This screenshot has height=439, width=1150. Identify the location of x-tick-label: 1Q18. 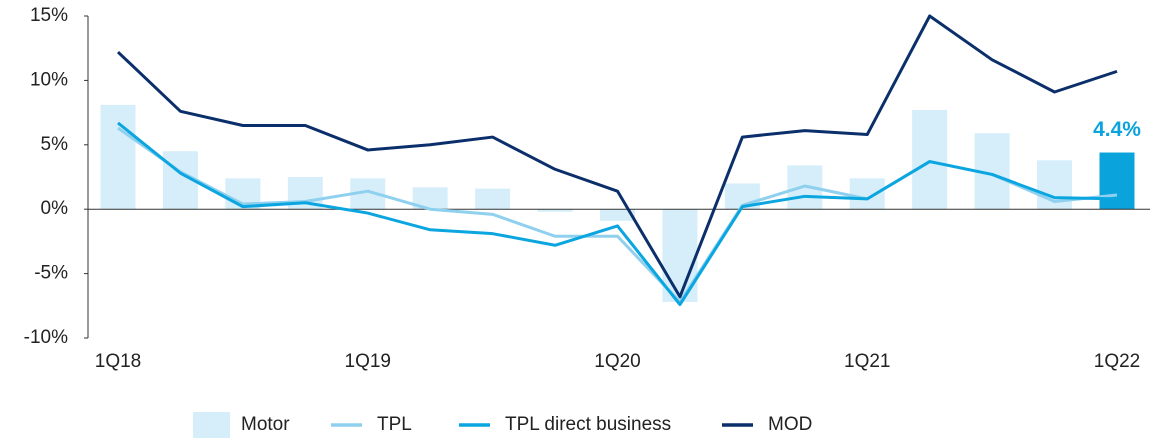
(118, 361).